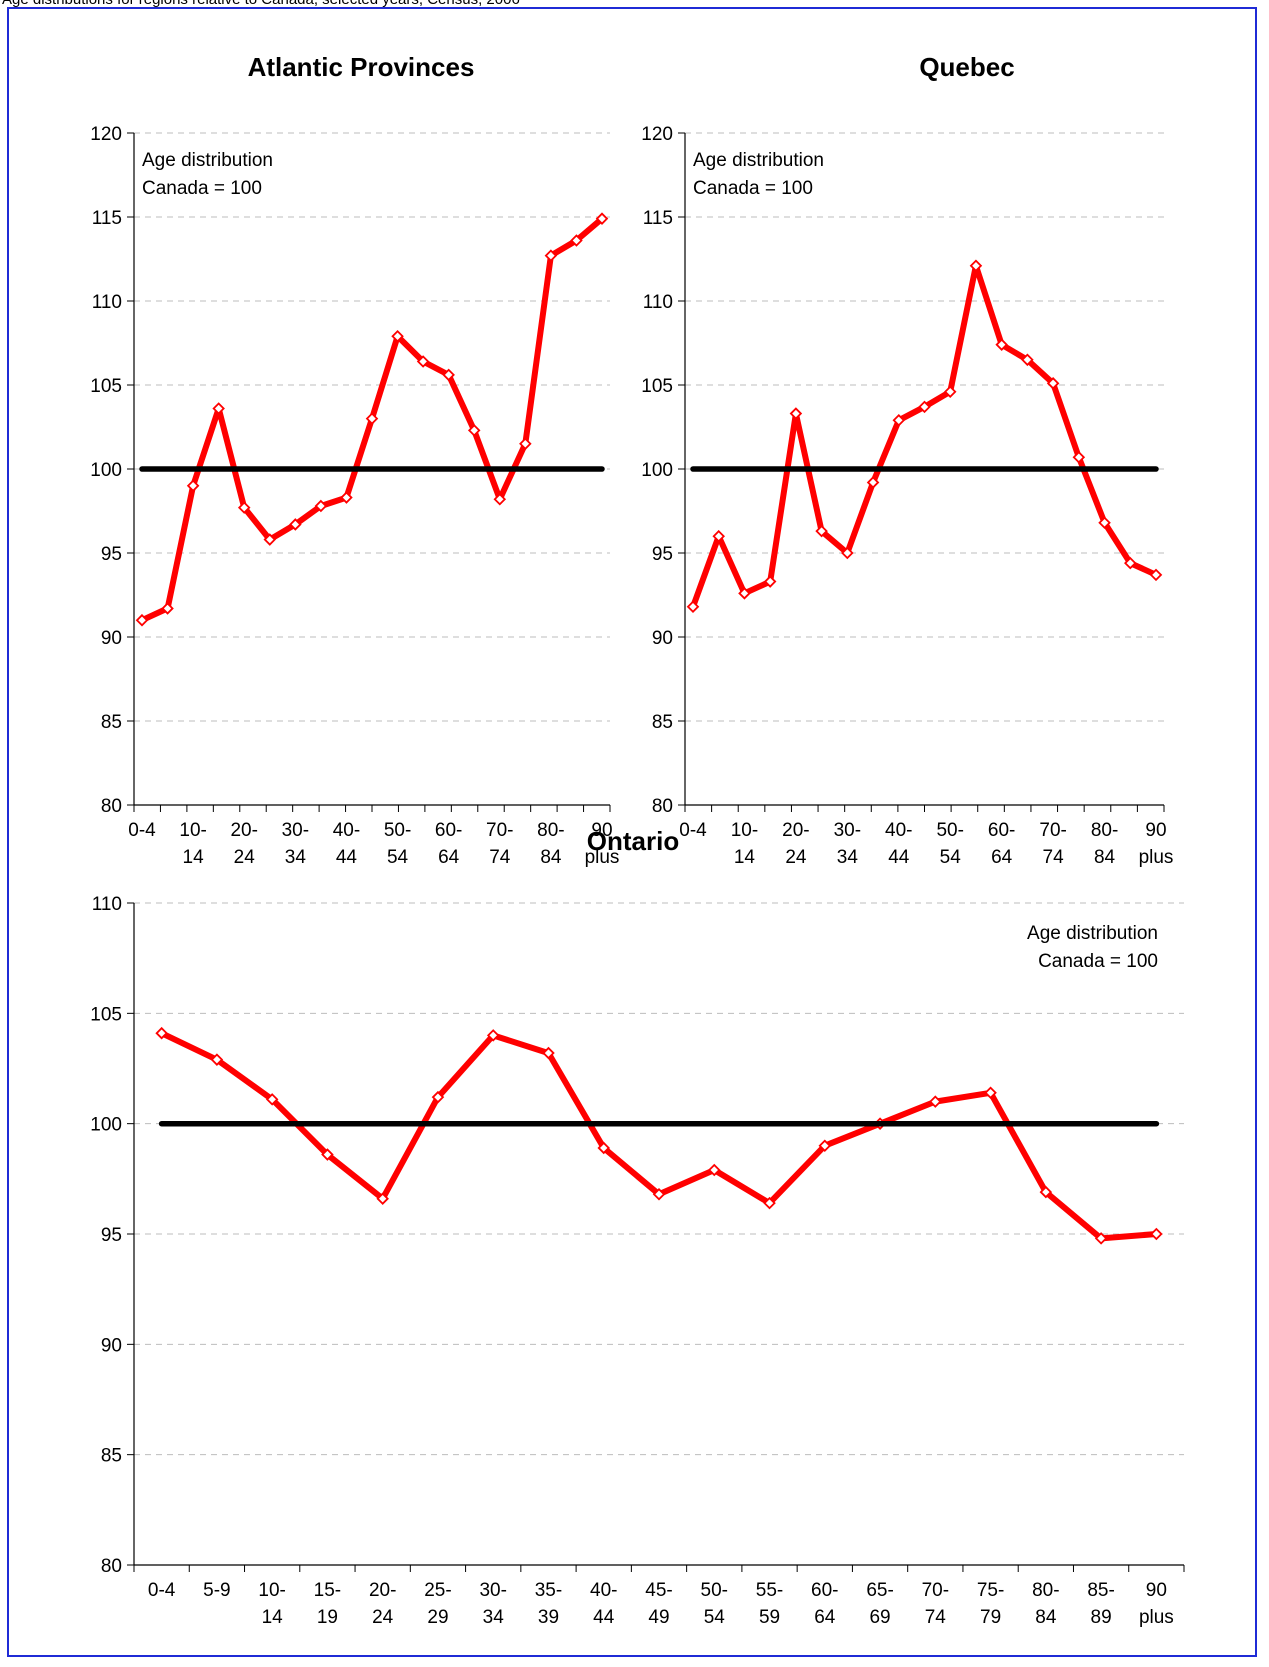 The image size is (1269, 1667). Describe the element at coordinates (494, 1617) in the screenshot. I see `x-tick-label: 34` at that location.